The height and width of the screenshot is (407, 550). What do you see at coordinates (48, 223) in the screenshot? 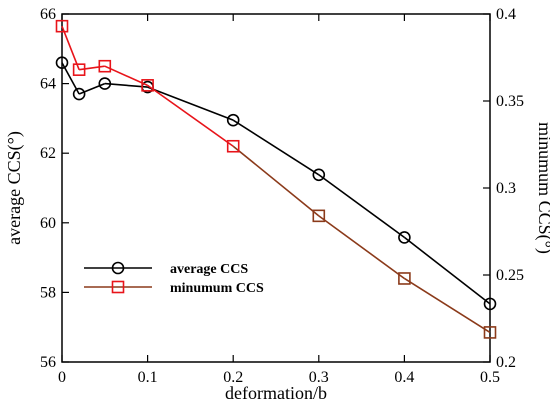
I see `y-left-tick-label: 60` at bounding box center [48, 223].